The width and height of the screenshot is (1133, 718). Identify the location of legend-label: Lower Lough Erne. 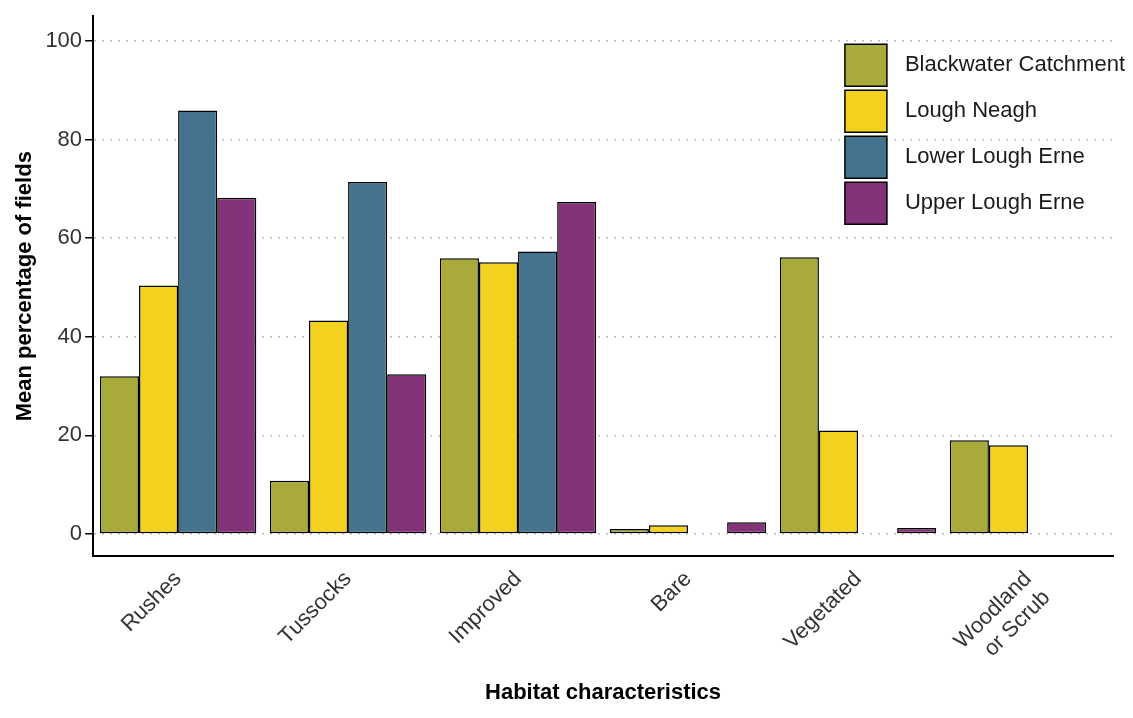
(994, 156).